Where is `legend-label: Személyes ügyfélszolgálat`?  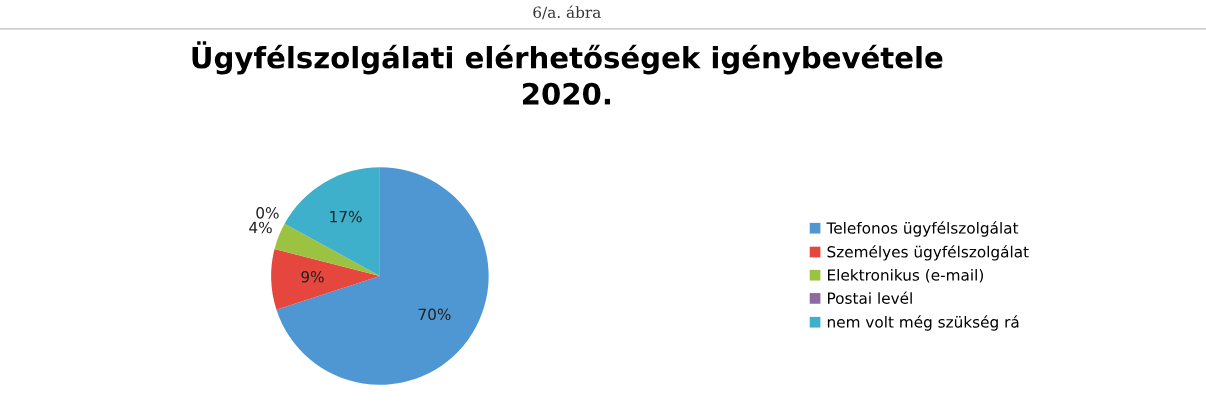
legend-label: Személyes ügyfélszolgálat is located at coordinates (928, 253).